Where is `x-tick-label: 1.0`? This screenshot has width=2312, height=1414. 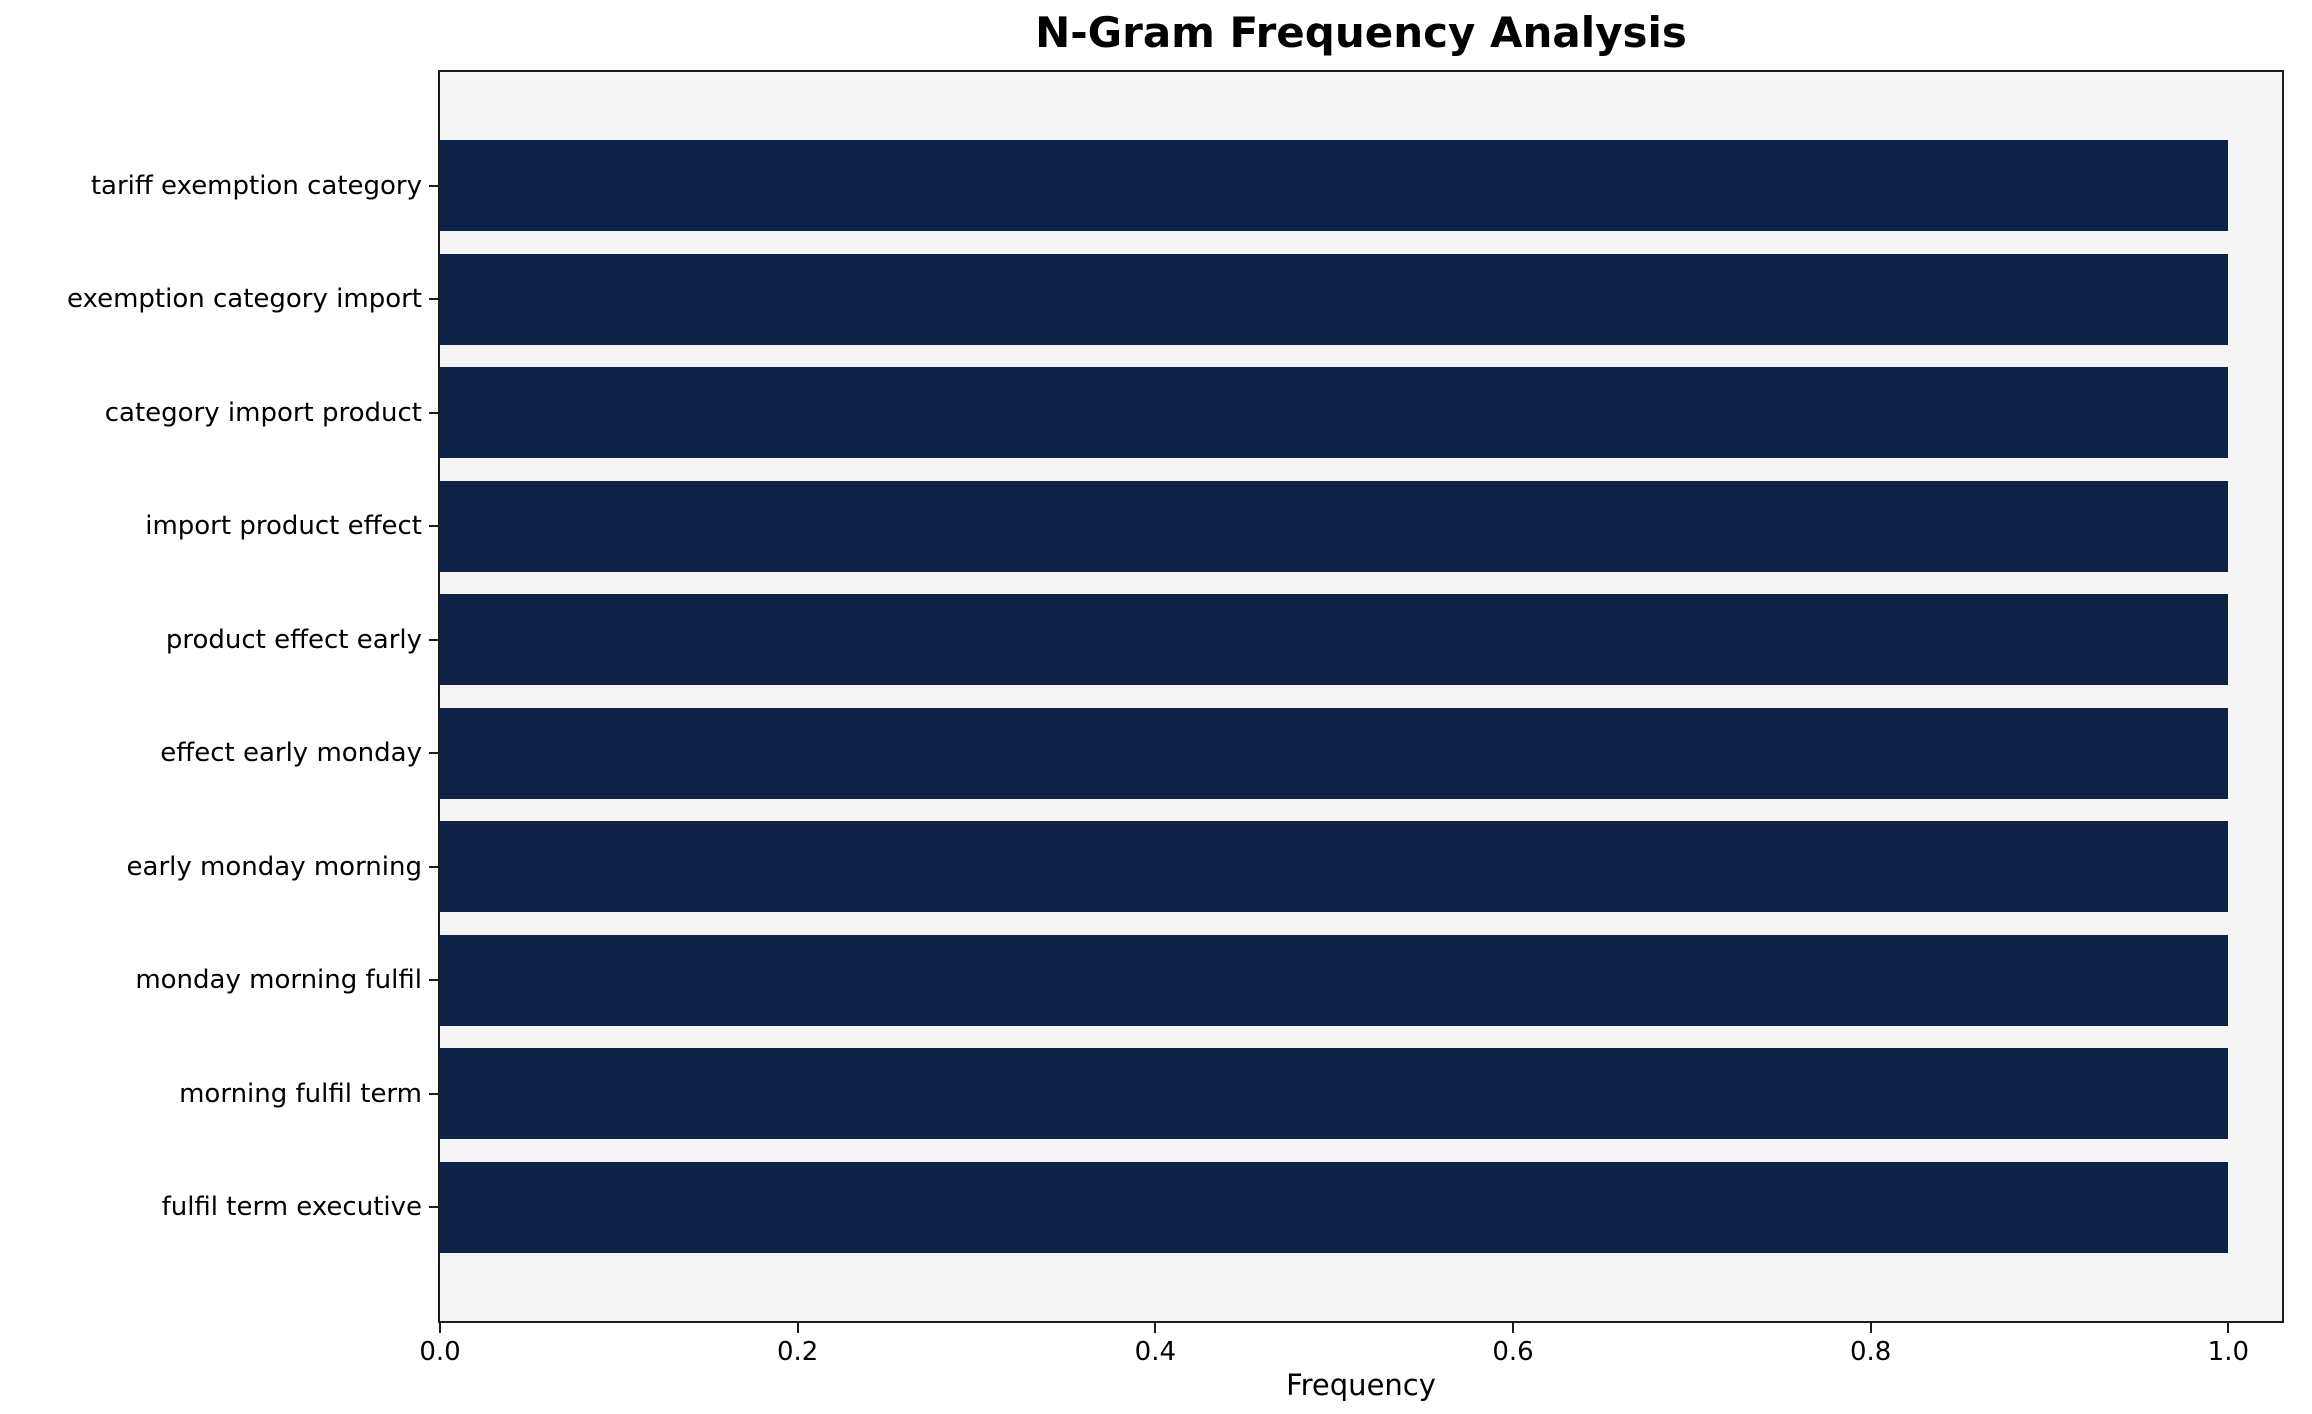
x-tick-label: 1.0 is located at coordinates (2228, 1352).